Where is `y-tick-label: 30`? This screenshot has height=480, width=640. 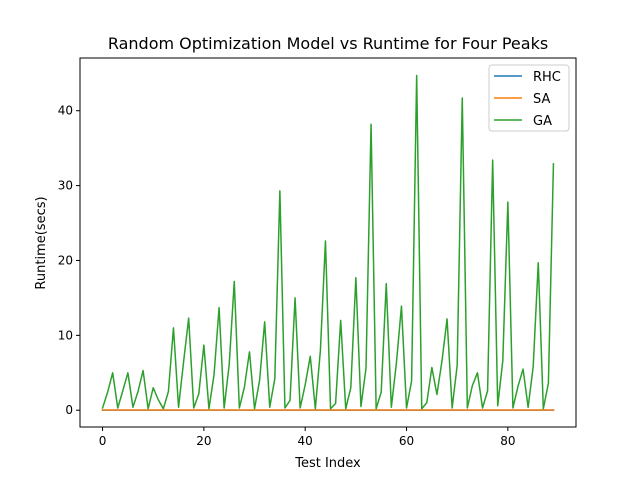
y-tick-label: 30 is located at coordinates (65, 186).